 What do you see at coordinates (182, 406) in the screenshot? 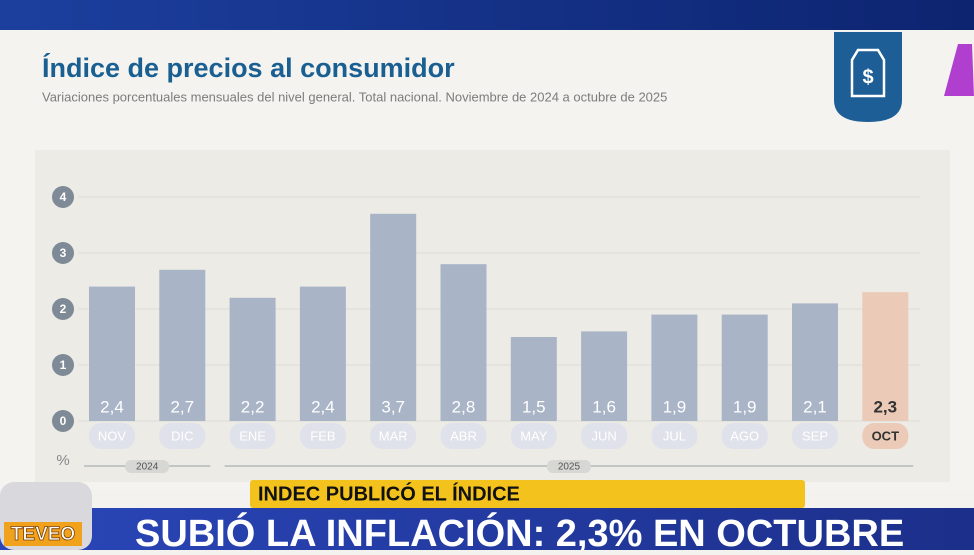
I see `value-label: 2,7` at bounding box center [182, 406].